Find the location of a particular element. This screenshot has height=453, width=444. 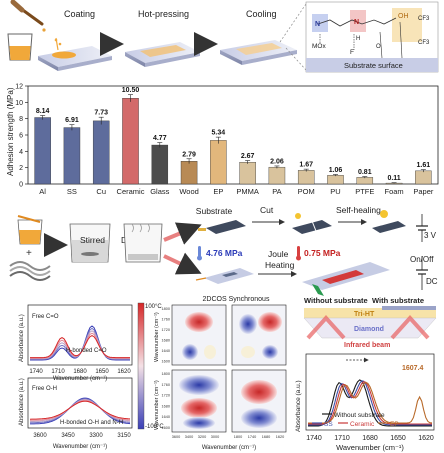

joule-label: Joule is located at coordinates (278, 254).